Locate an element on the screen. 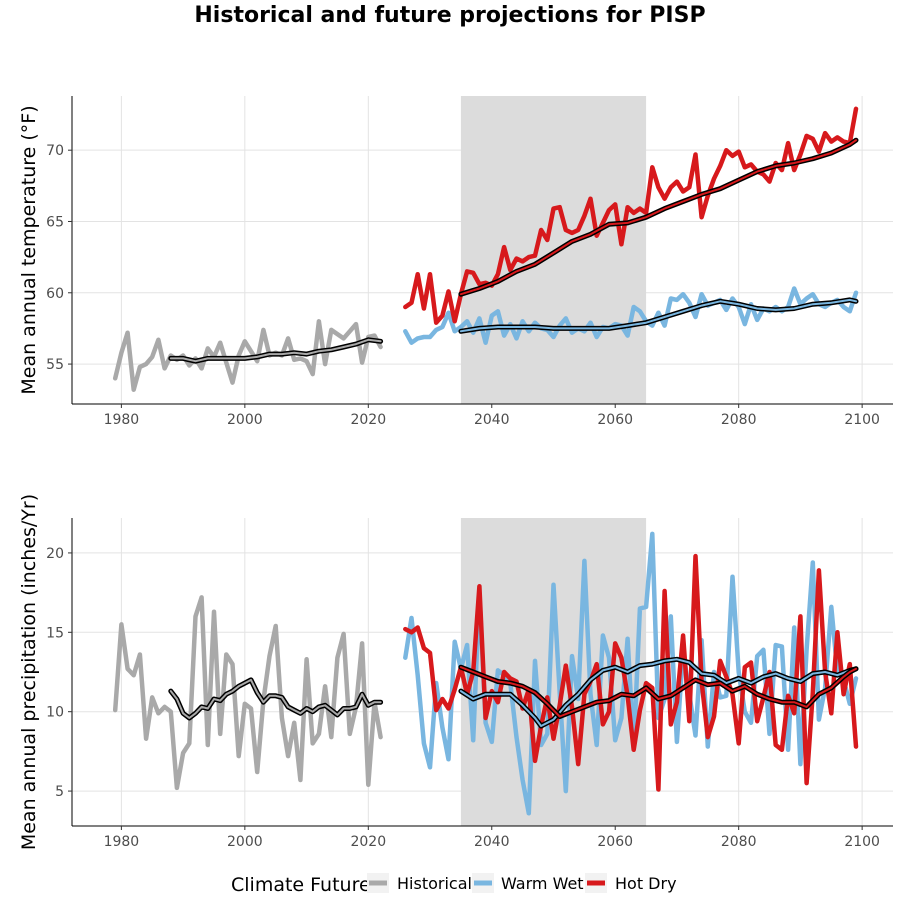 The width and height of the screenshot is (900, 900). legend-label-hot-dry: Hot Dry is located at coordinates (646, 883).